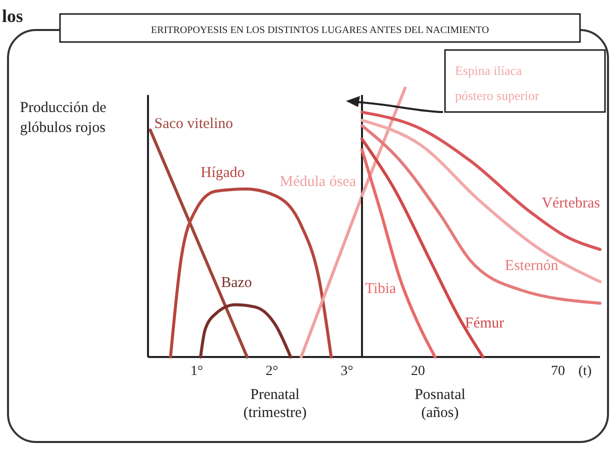 This screenshot has height=450, width=613. What do you see at coordinates (571, 203) in the screenshot?
I see `series-label: Vértebras` at bounding box center [571, 203].